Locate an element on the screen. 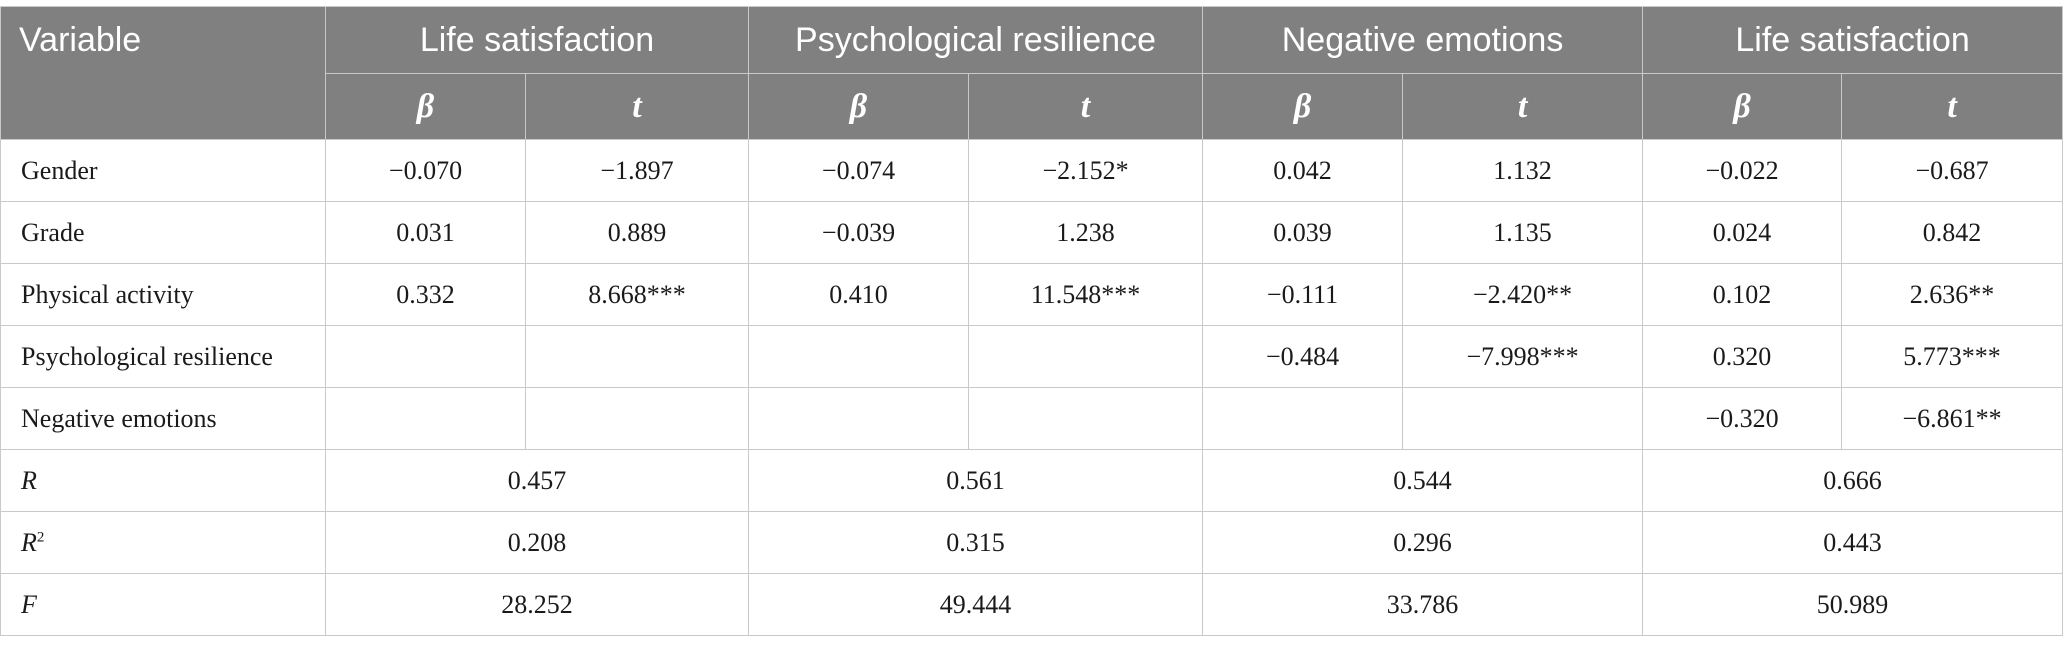 Image resolution: width=2067 pixels, height=654 pixels. table-cell: 8.668*** is located at coordinates (637, 294).